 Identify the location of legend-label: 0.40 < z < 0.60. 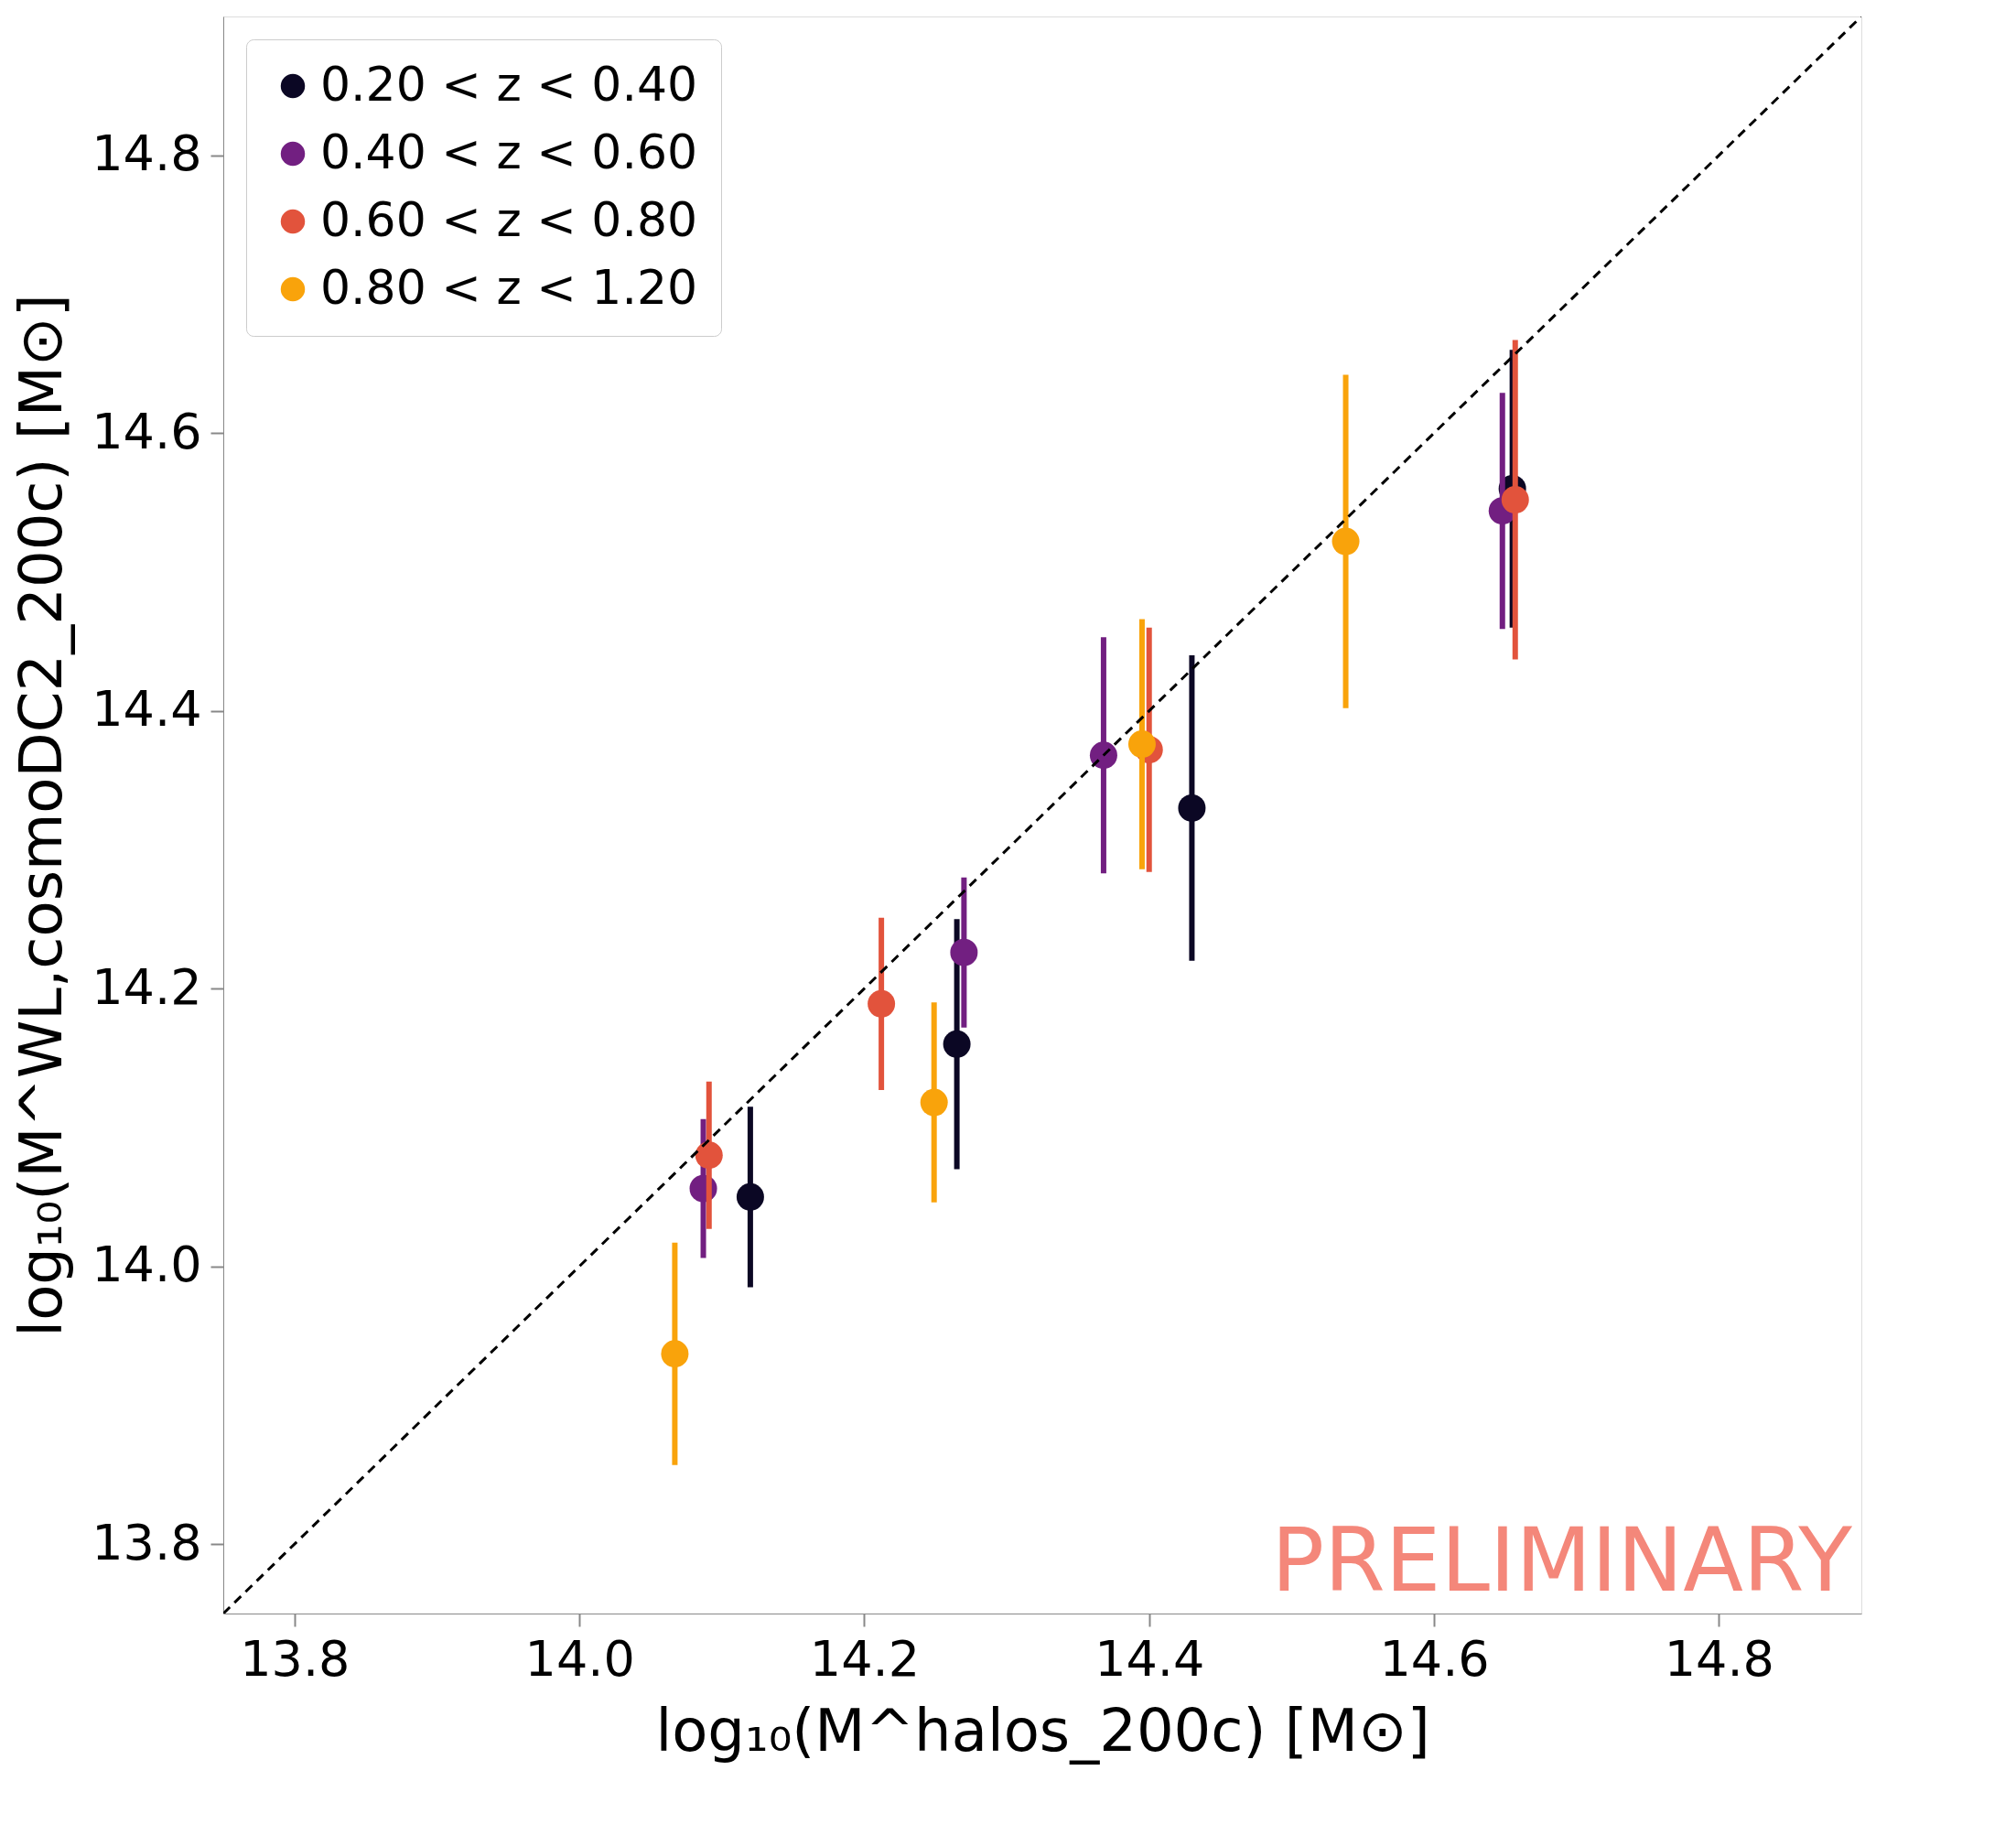
(509, 151).